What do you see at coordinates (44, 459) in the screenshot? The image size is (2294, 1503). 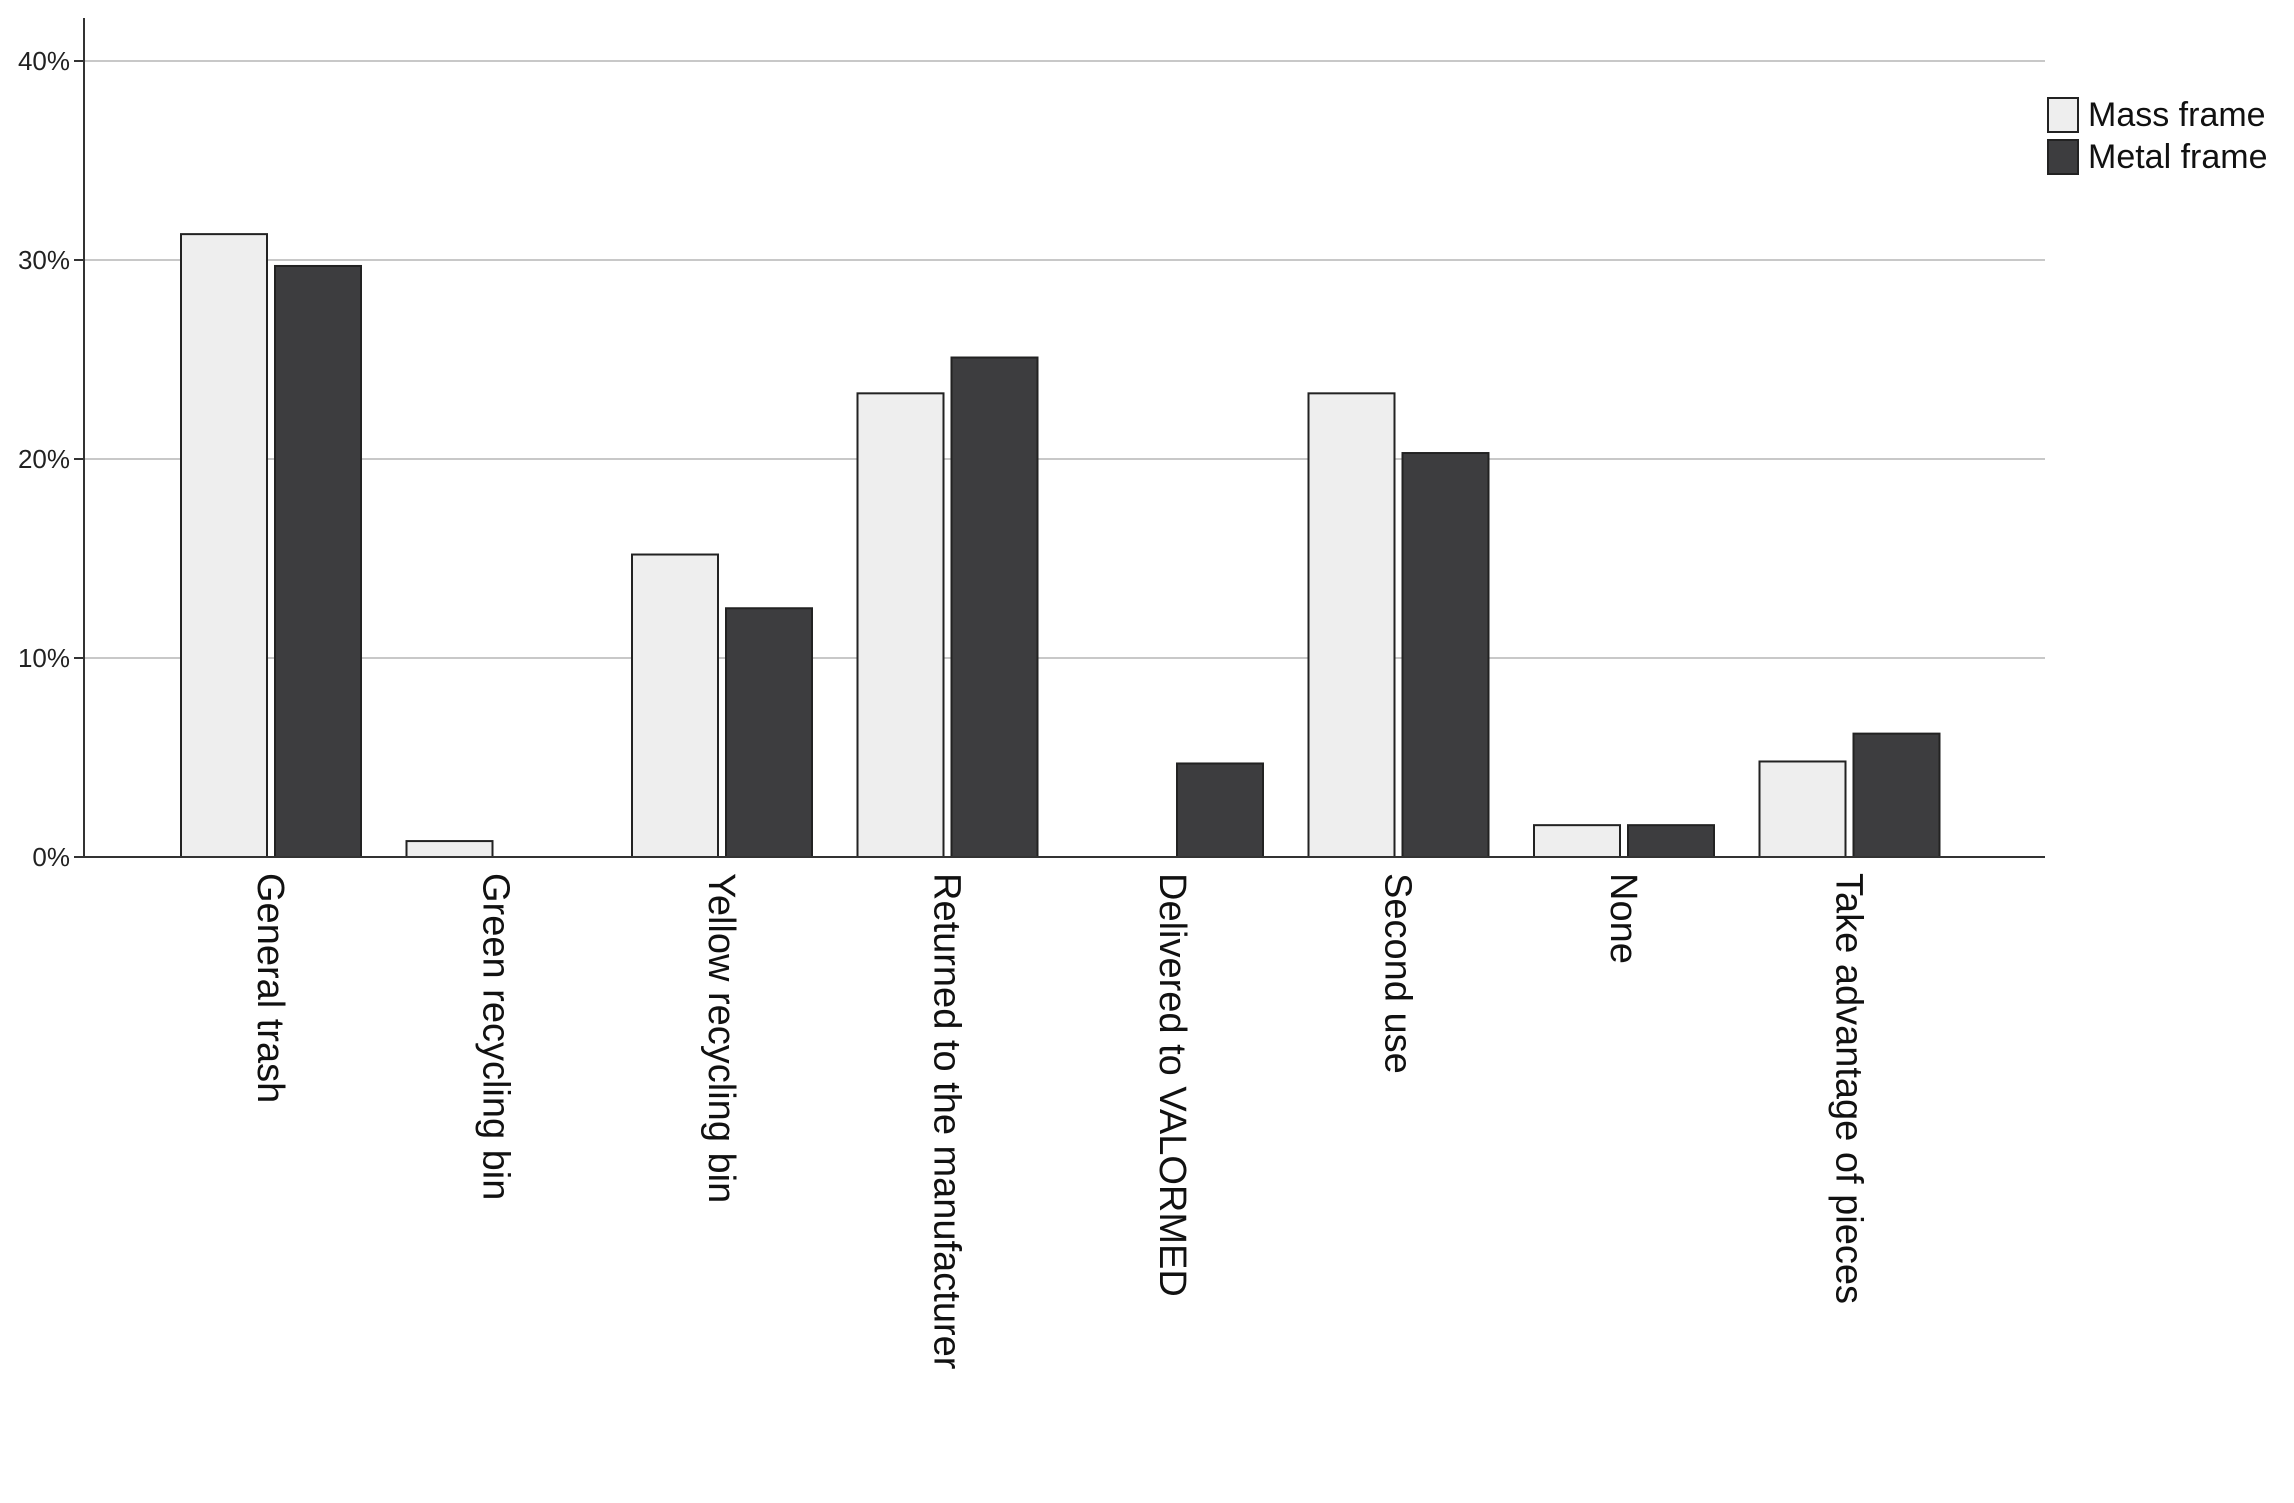 I see `y-tick-label: 20%` at bounding box center [44, 459].